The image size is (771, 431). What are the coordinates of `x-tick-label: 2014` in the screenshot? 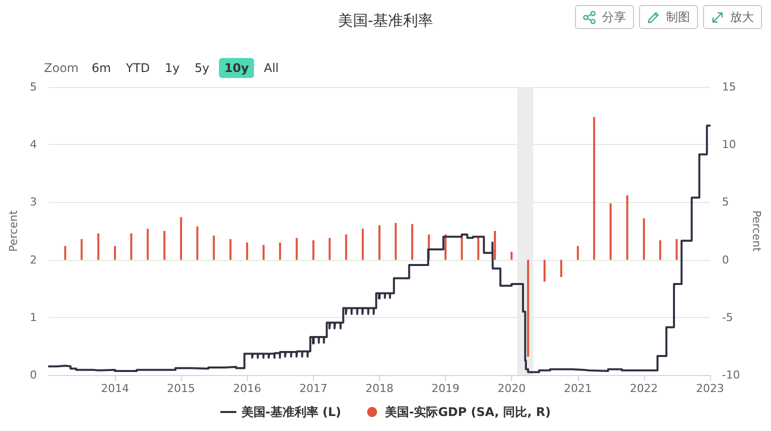 It's located at (114, 388).